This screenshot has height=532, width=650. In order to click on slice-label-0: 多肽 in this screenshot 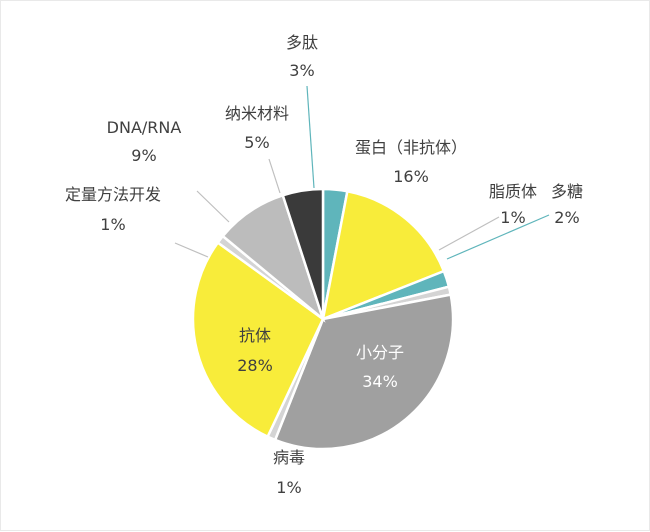, I will do `click(302, 42)`.